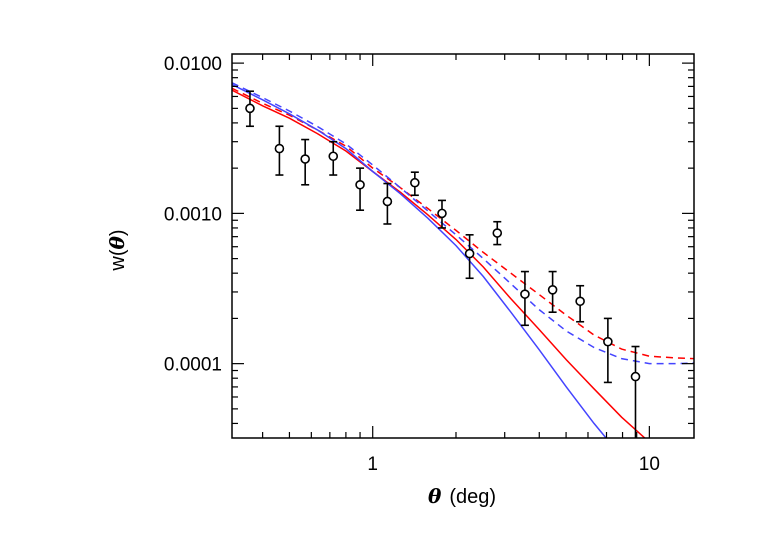 This screenshot has height=550, width=770. Describe the element at coordinates (117, 242) in the screenshot. I see `y-axis-title-symbol: θ` at that location.